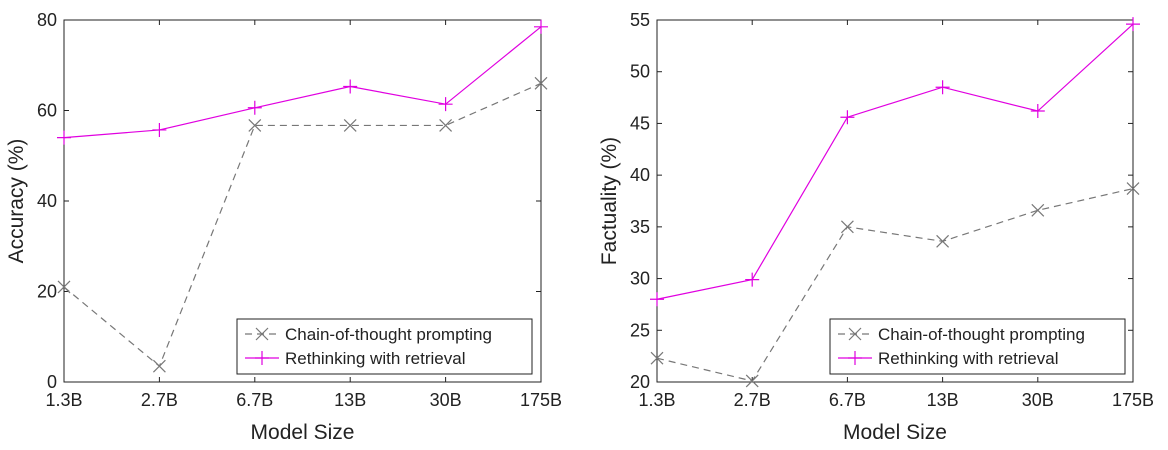  Describe the element at coordinates (640, 123) in the screenshot. I see `y-tick-label: 45` at that location.